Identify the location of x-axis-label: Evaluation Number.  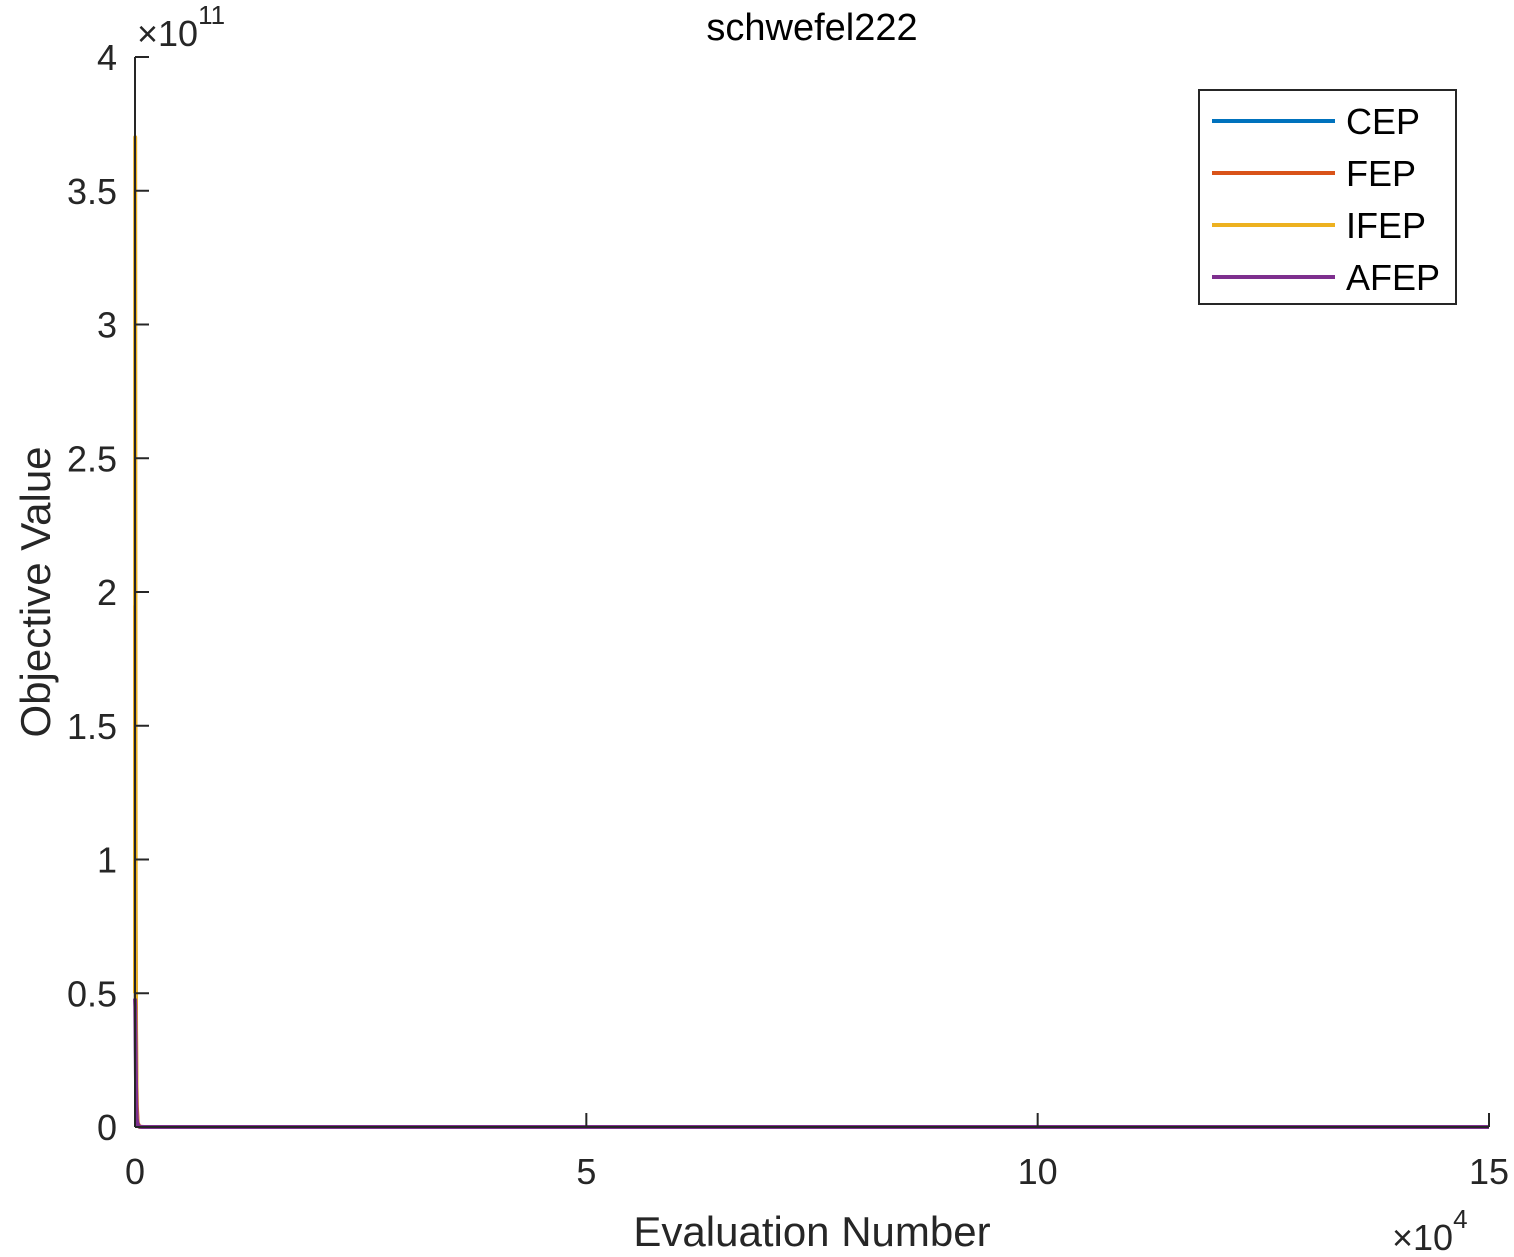
(811, 1231).